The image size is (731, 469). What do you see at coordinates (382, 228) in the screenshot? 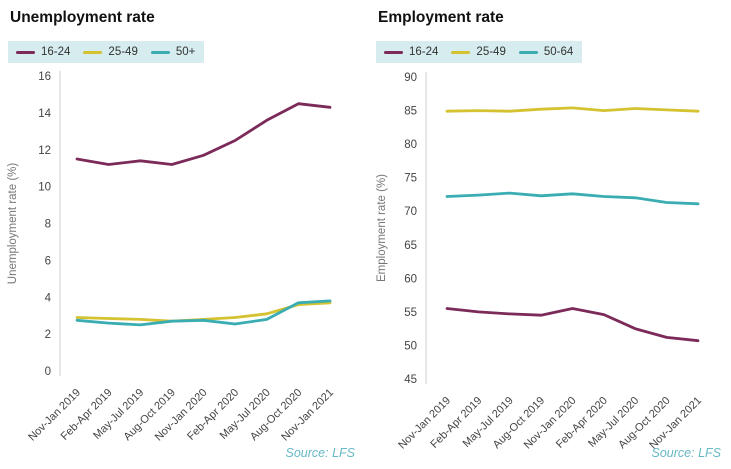
I see `y-axis-title: Employment rate (%)` at bounding box center [382, 228].